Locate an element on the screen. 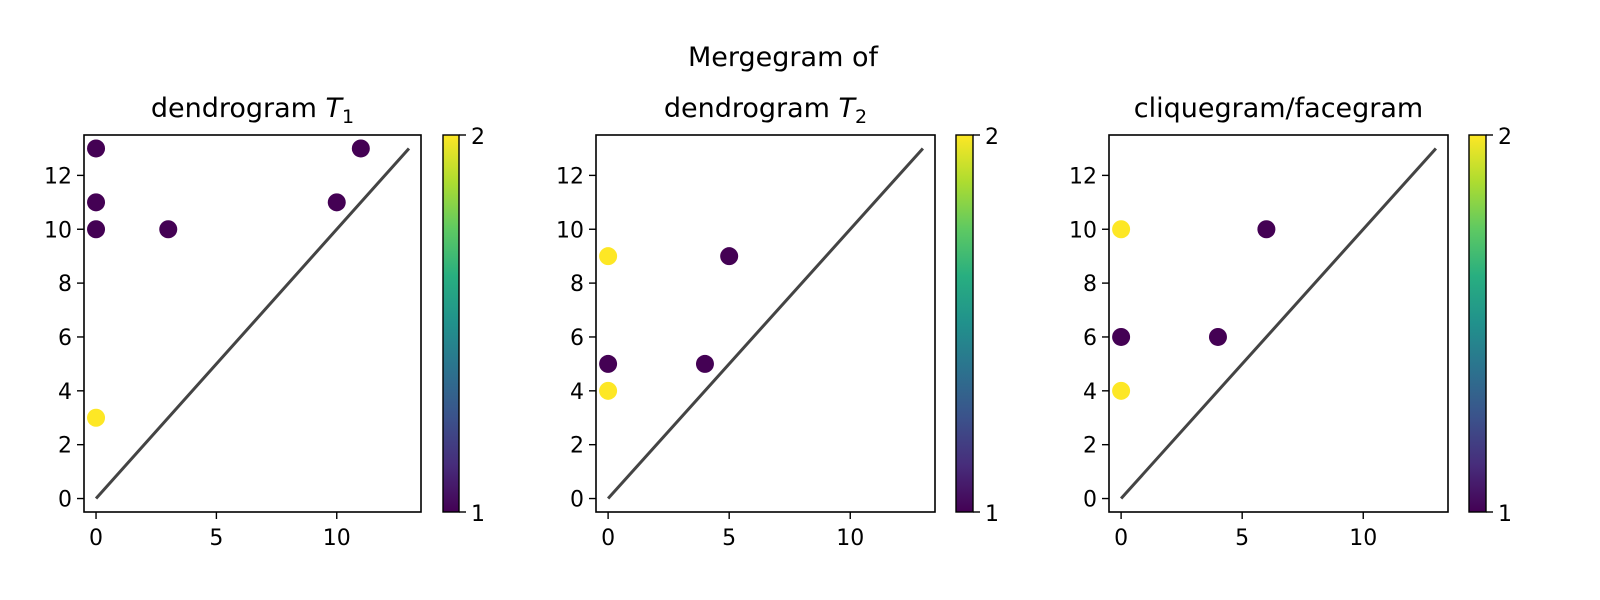 This screenshot has height=600, width=1600. figure-suptitle: Mergegram of is located at coordinates (783, 57).